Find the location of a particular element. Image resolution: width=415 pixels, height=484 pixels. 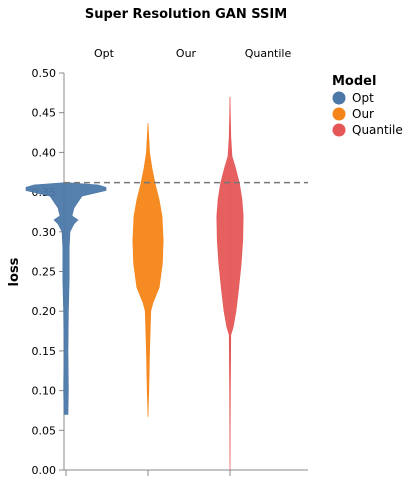

y-tick-label: 0.40 is located at coordinates (44, 152).